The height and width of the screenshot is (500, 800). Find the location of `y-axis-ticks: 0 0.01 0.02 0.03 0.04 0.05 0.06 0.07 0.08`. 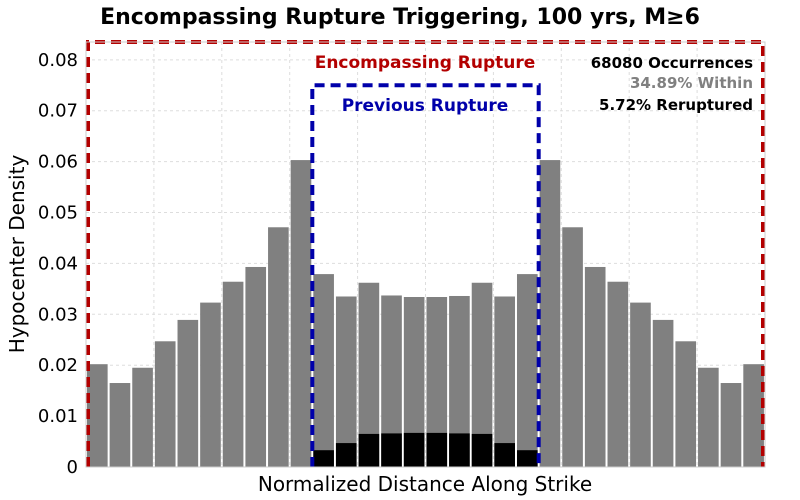

y-axis-ticks: 0 0.01 0.02 0.03 0.04 0.05 0.06 0.07 0.08 is located at coordinates (58, 264).